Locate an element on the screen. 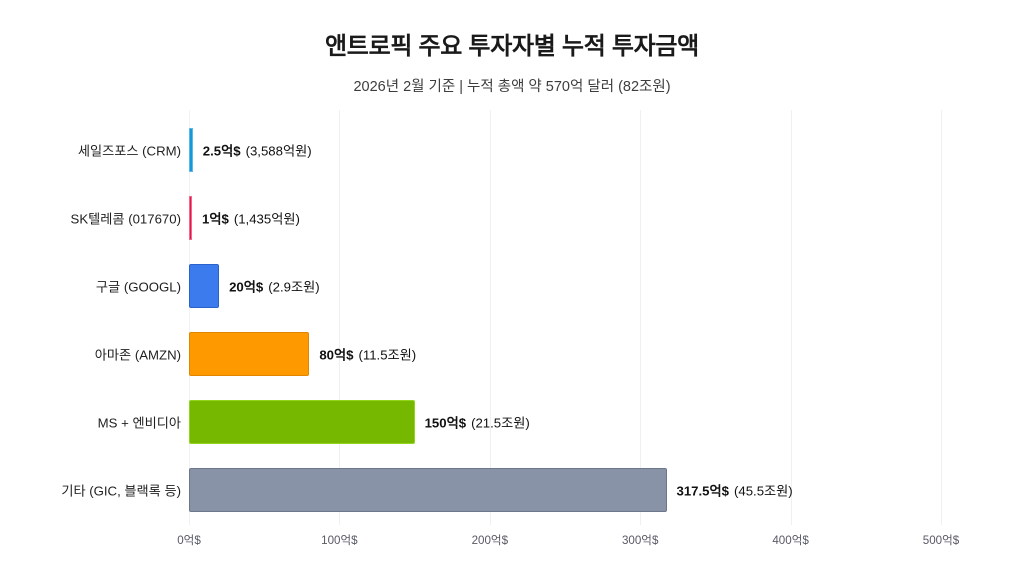 This screenshot has height=578, width=1024. category-label-cell: SK텔레콤 (017670) is located at coordinates (94, 218).